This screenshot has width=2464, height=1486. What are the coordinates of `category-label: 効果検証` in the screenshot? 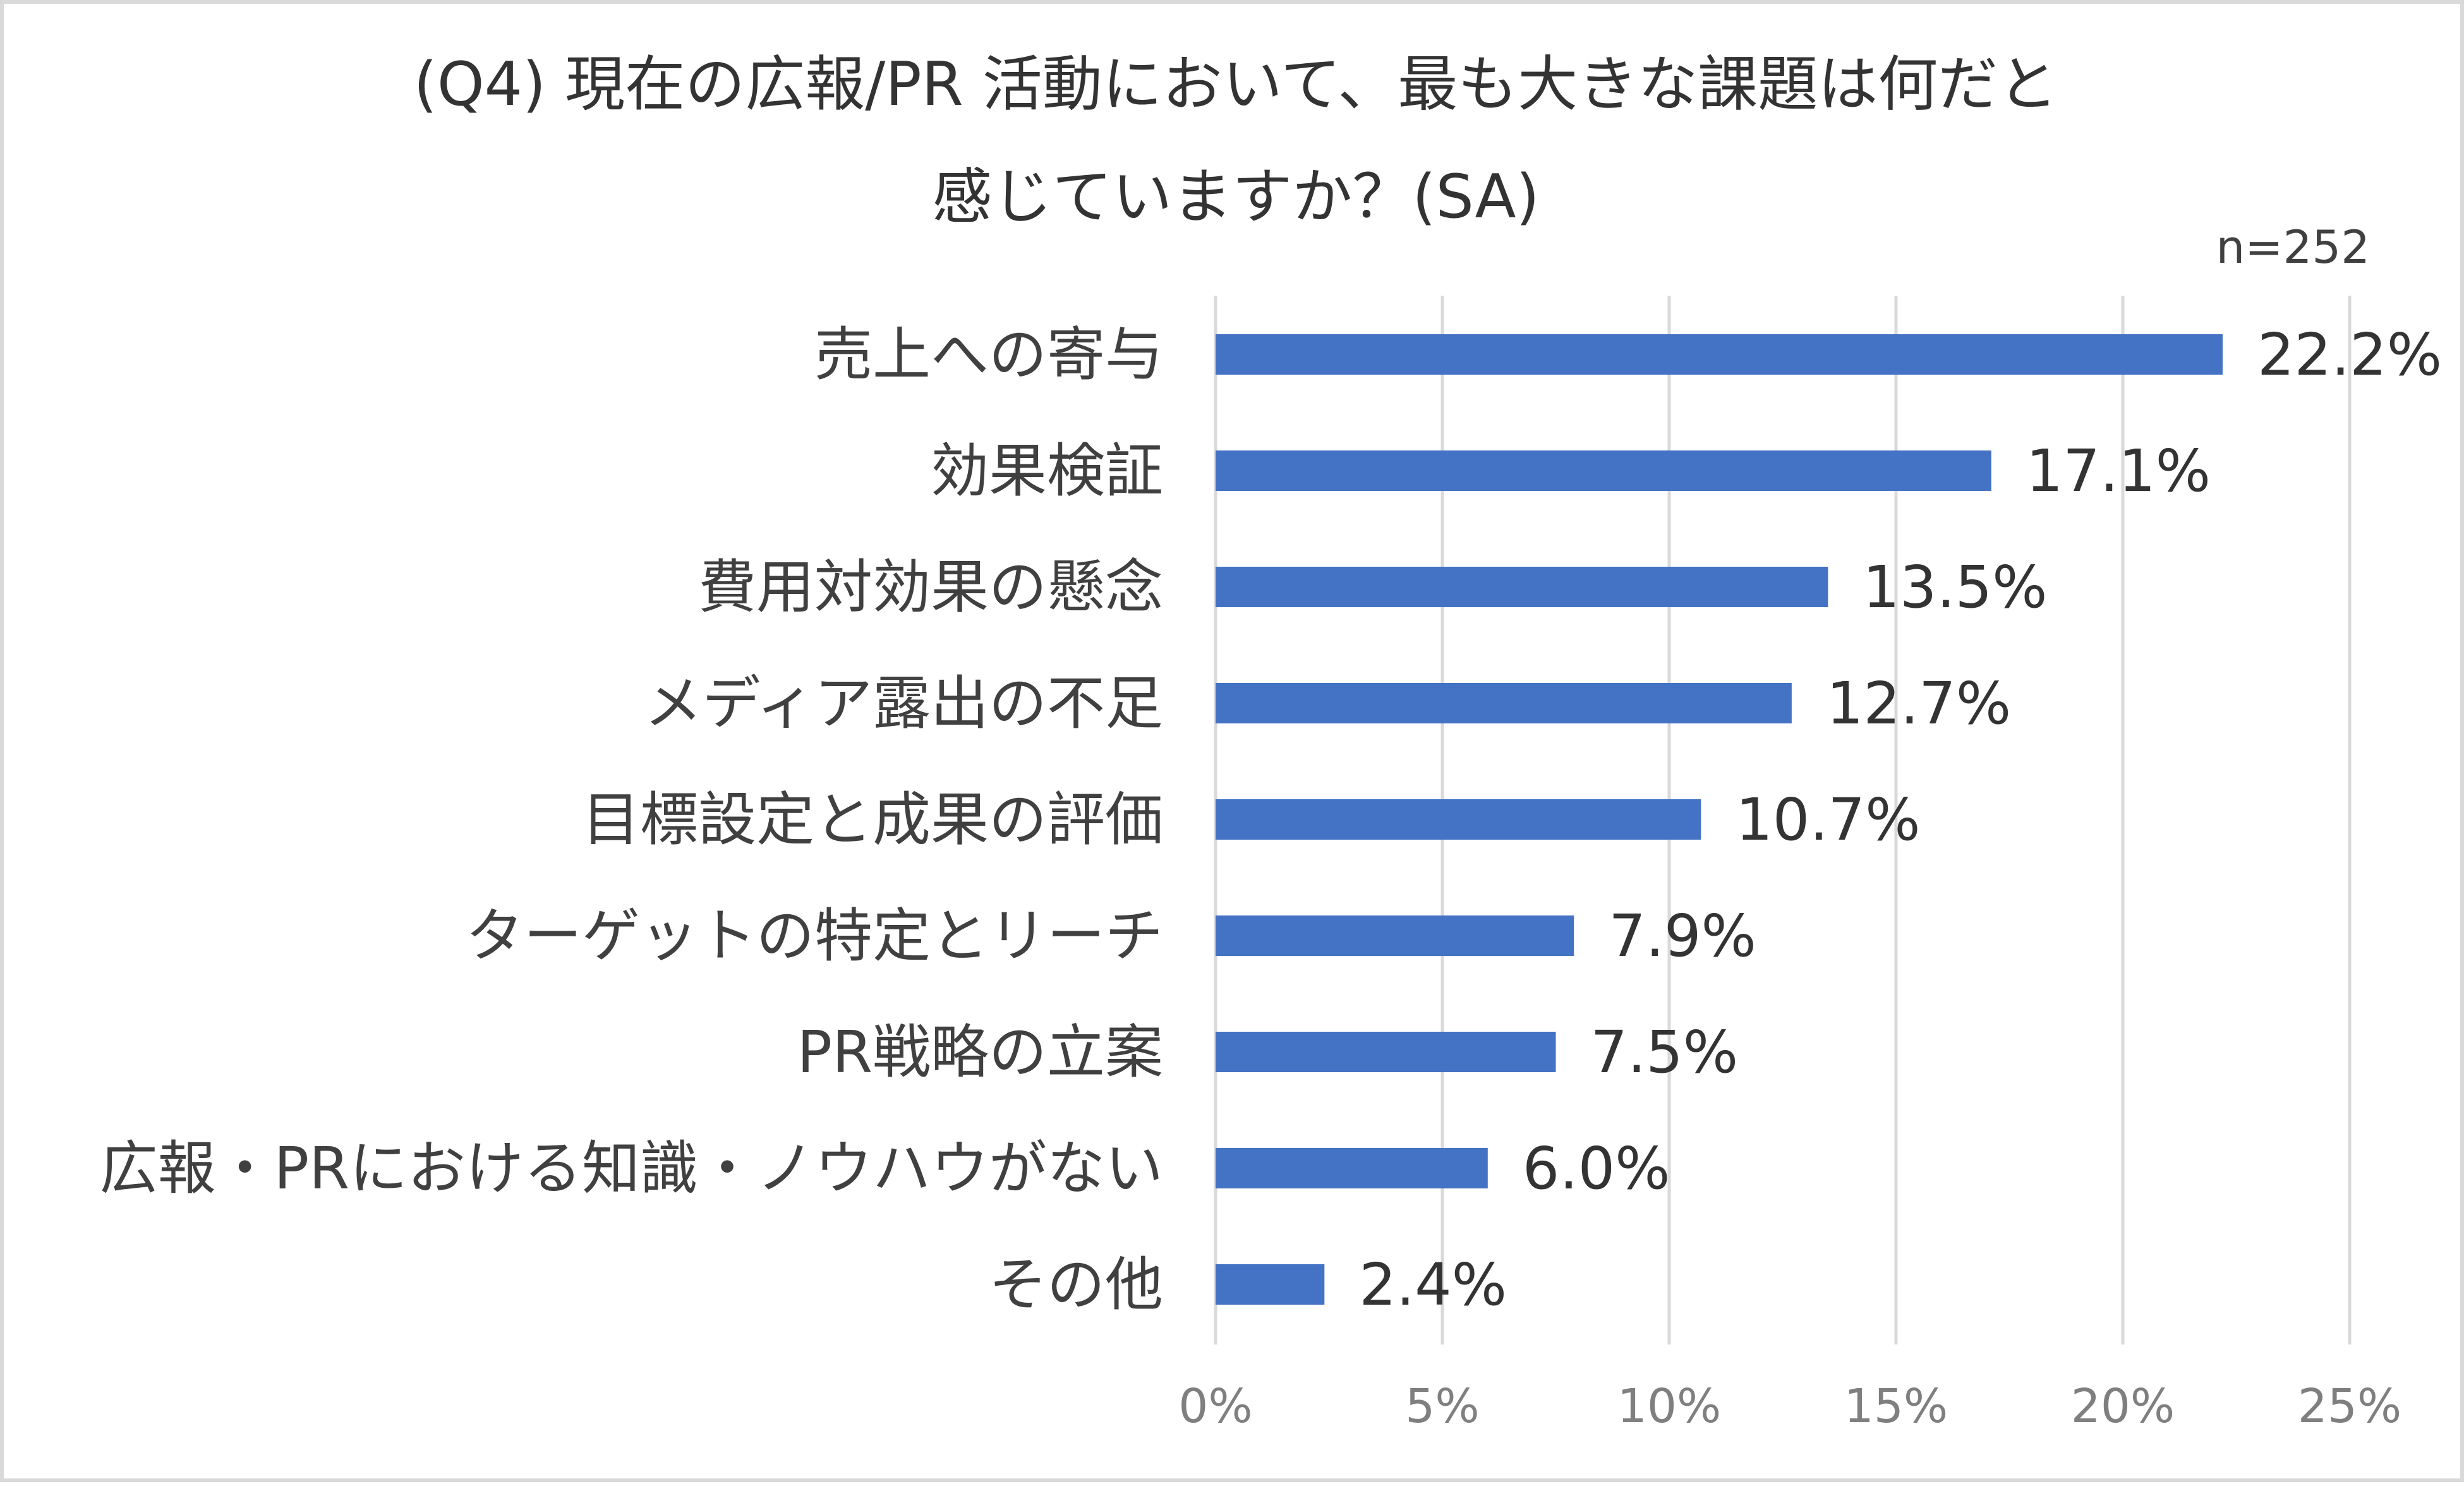 It's located at (1047, 471).